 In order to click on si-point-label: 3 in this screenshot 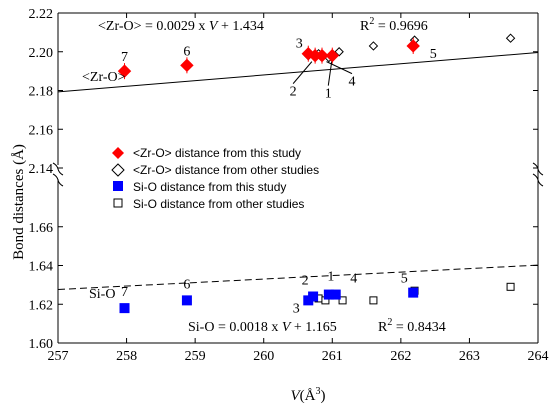, I will do `click(296, 308)`.